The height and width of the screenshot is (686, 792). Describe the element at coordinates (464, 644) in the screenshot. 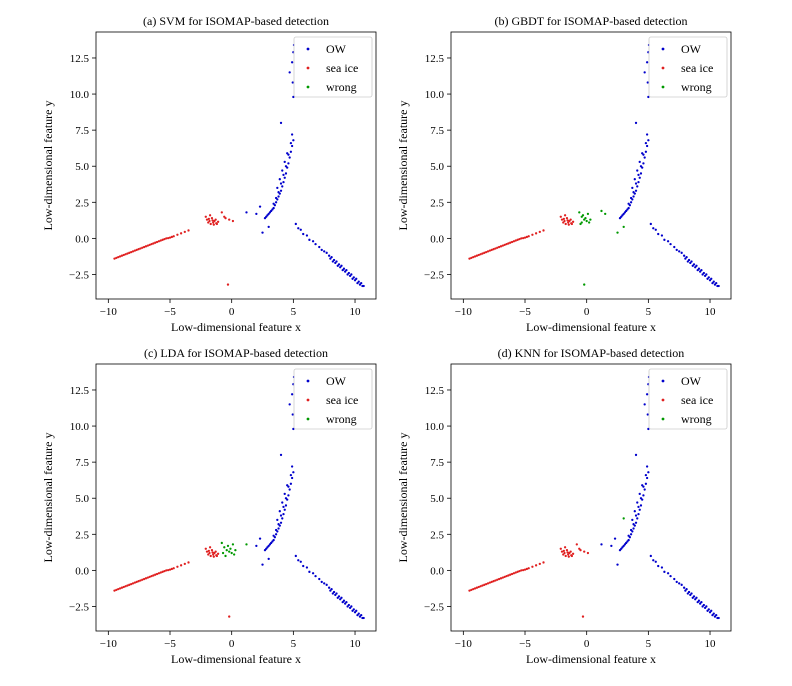

I see `x-tick-label: −10` at that location.